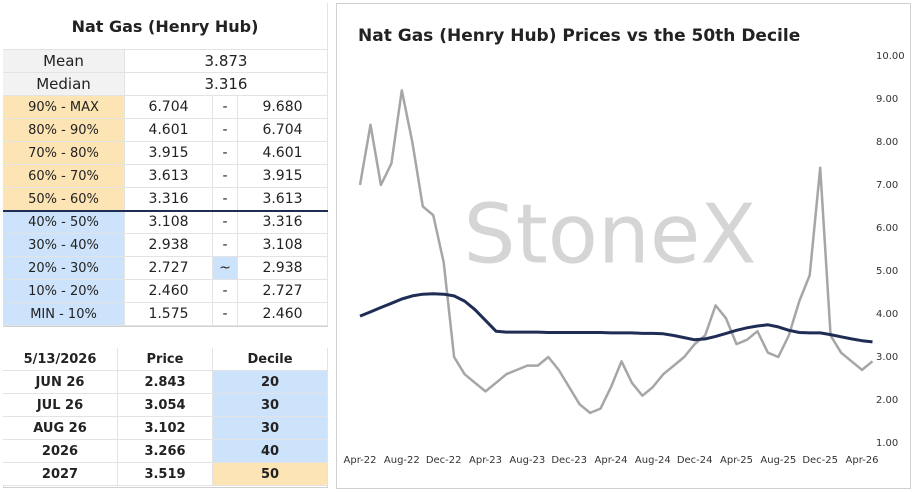  Describe the element at coordinates (270, 382) in the screenshot. I see `table-cell: 20` at that location.